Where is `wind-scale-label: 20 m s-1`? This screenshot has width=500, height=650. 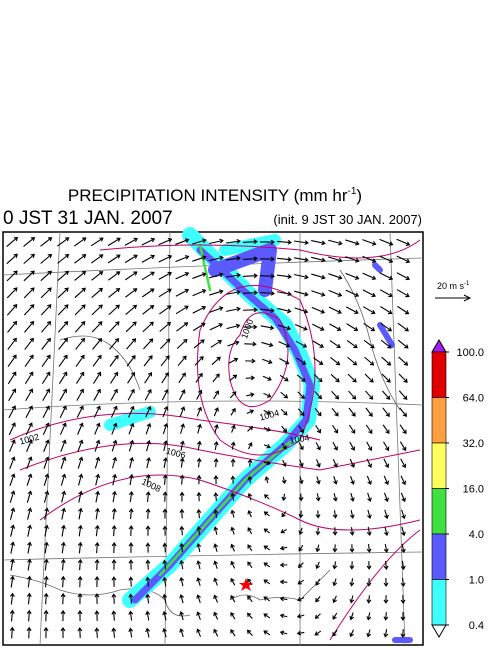
wind-scale-label: 20 m s-1 is located at coordinates (453, 286).